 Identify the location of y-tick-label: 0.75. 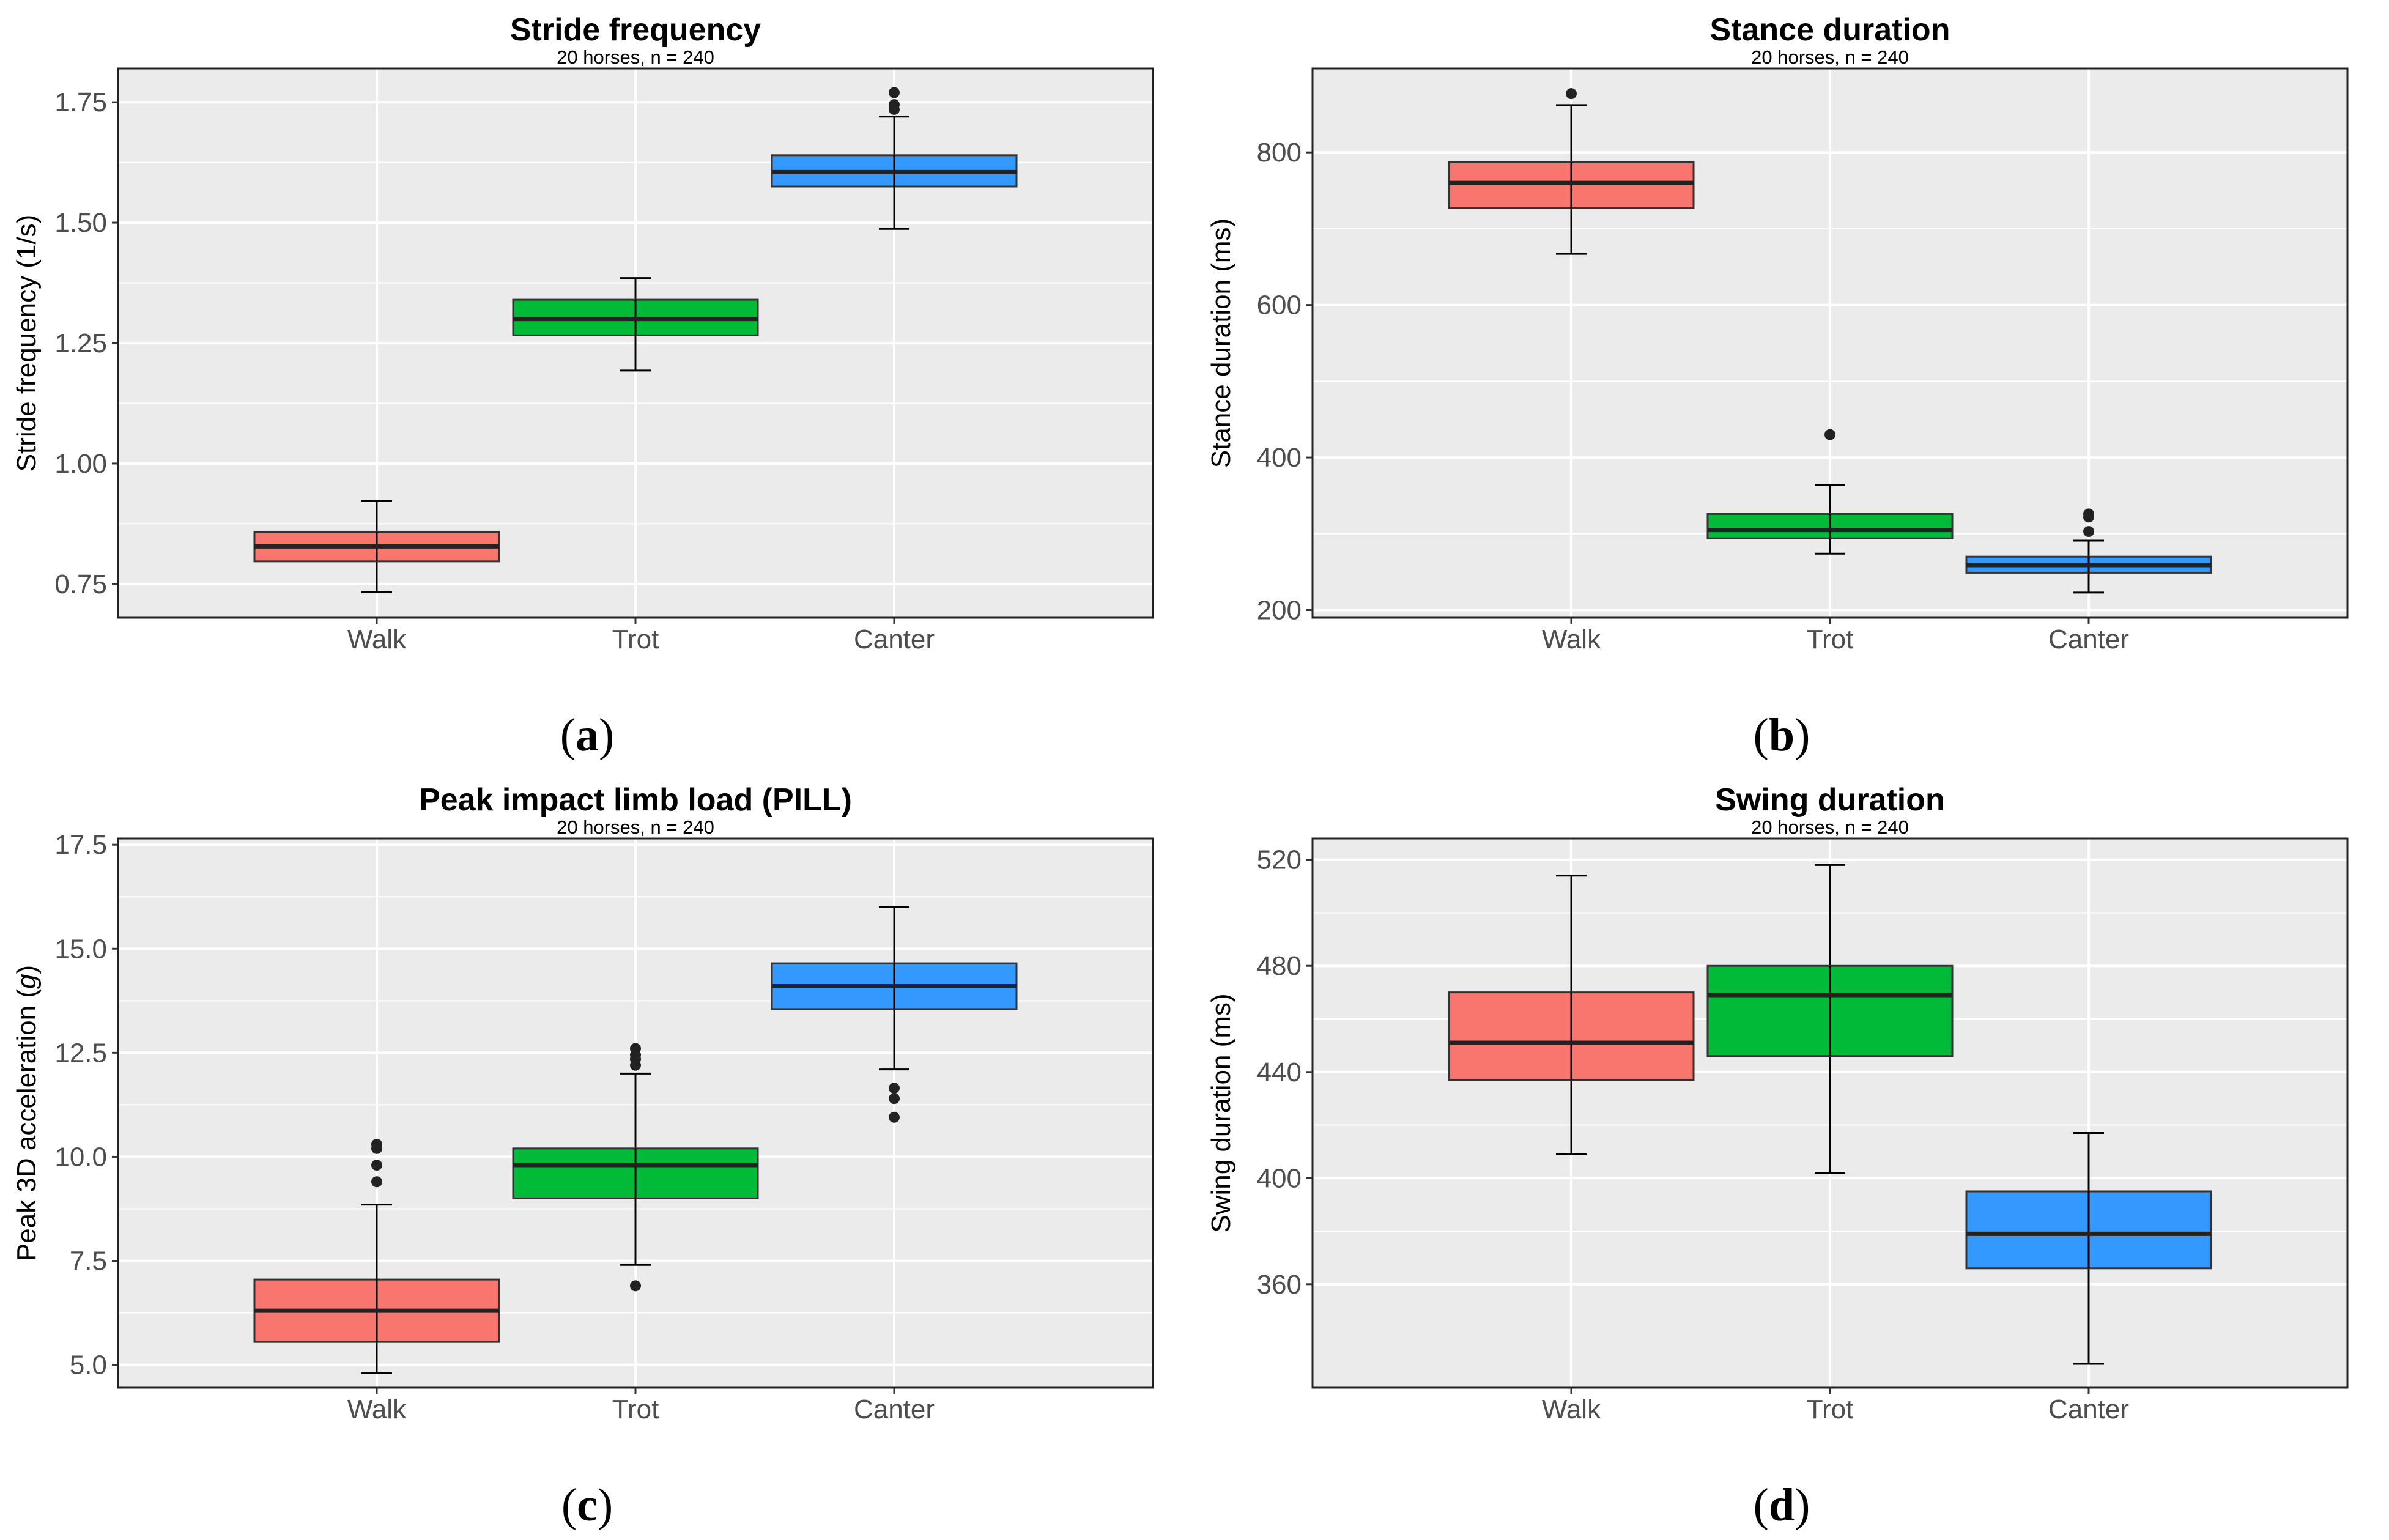
(80, 584).